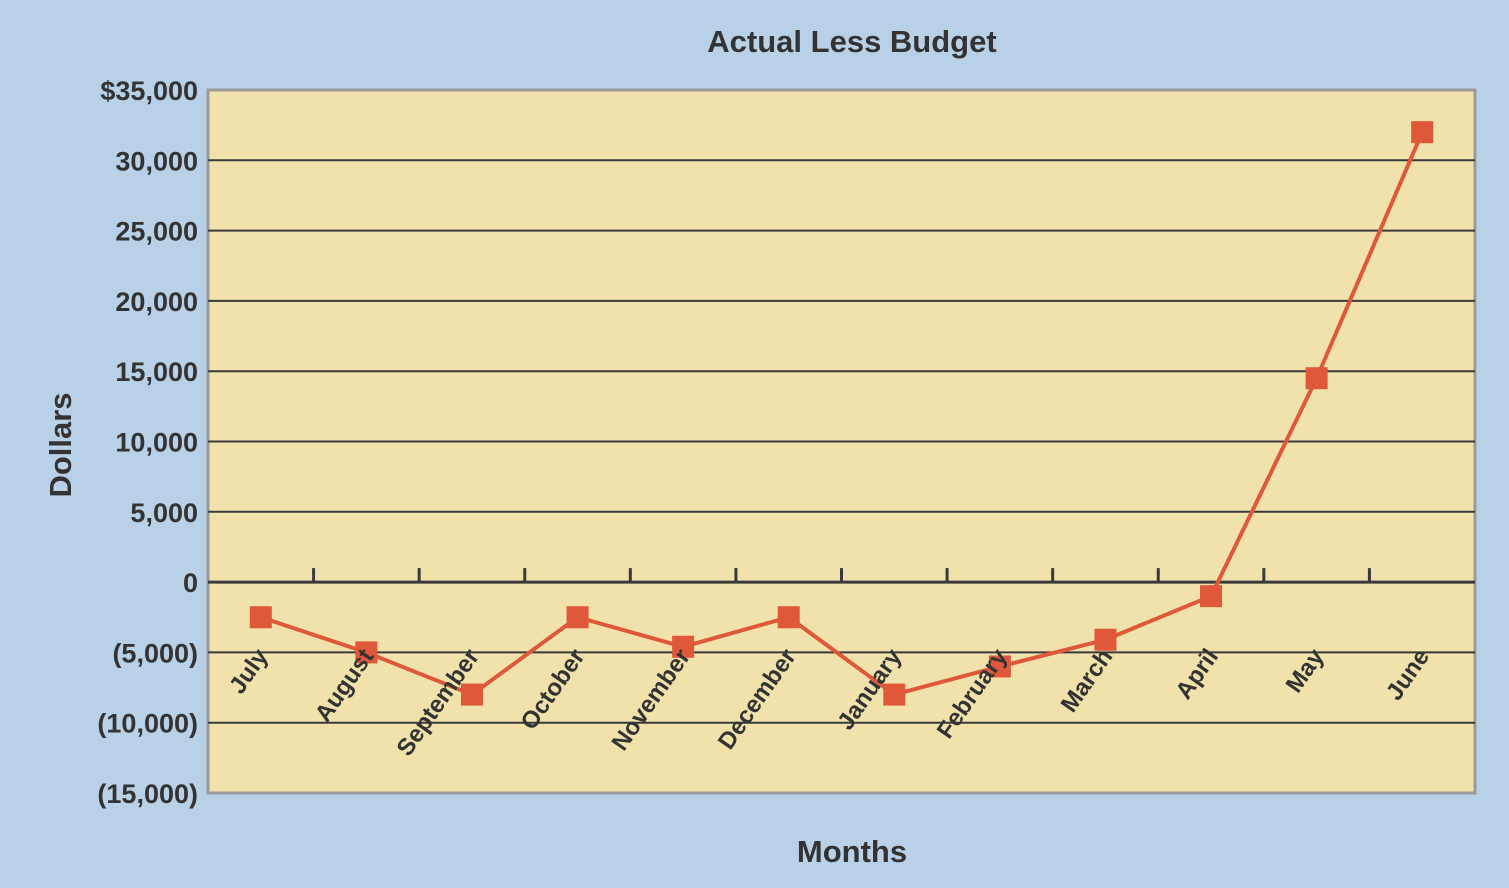 The width and height of the screenshot is (1509, 888). What do you see at coordinates (155, 653) in the screenshot?
I see `y-tick-label: (5,000)` at bounding box center [155, 653].